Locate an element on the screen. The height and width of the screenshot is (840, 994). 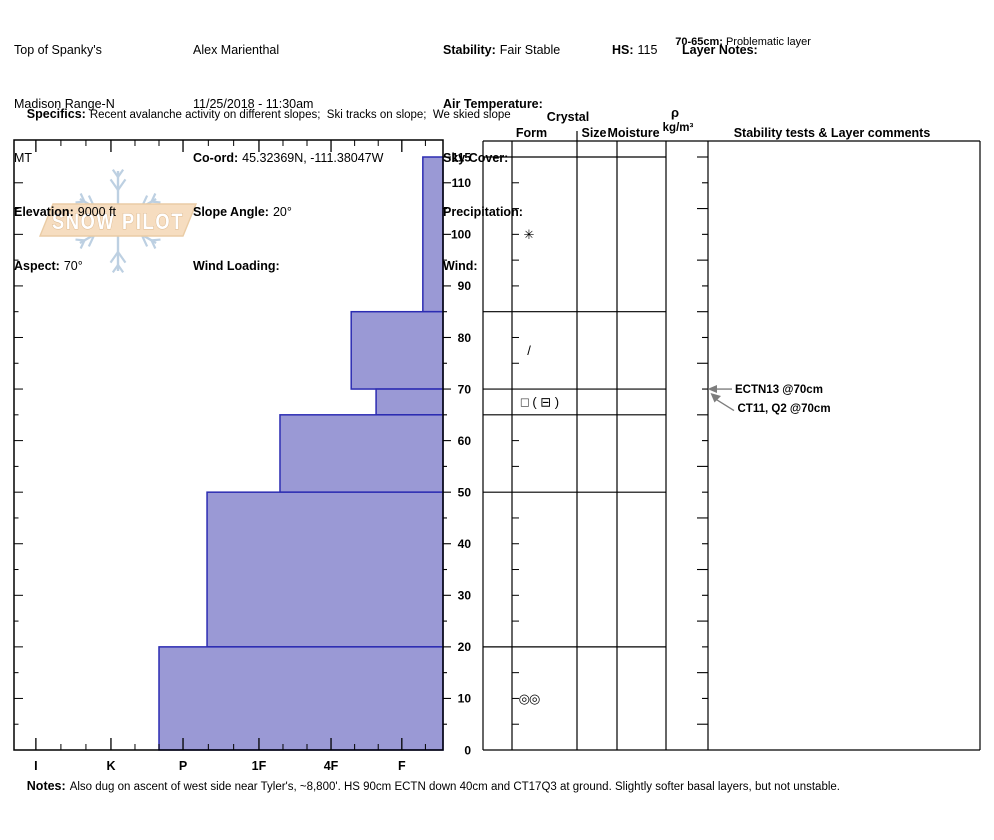
slope-angle: Slope Angle: 20° is located at coordinates (242, 212).